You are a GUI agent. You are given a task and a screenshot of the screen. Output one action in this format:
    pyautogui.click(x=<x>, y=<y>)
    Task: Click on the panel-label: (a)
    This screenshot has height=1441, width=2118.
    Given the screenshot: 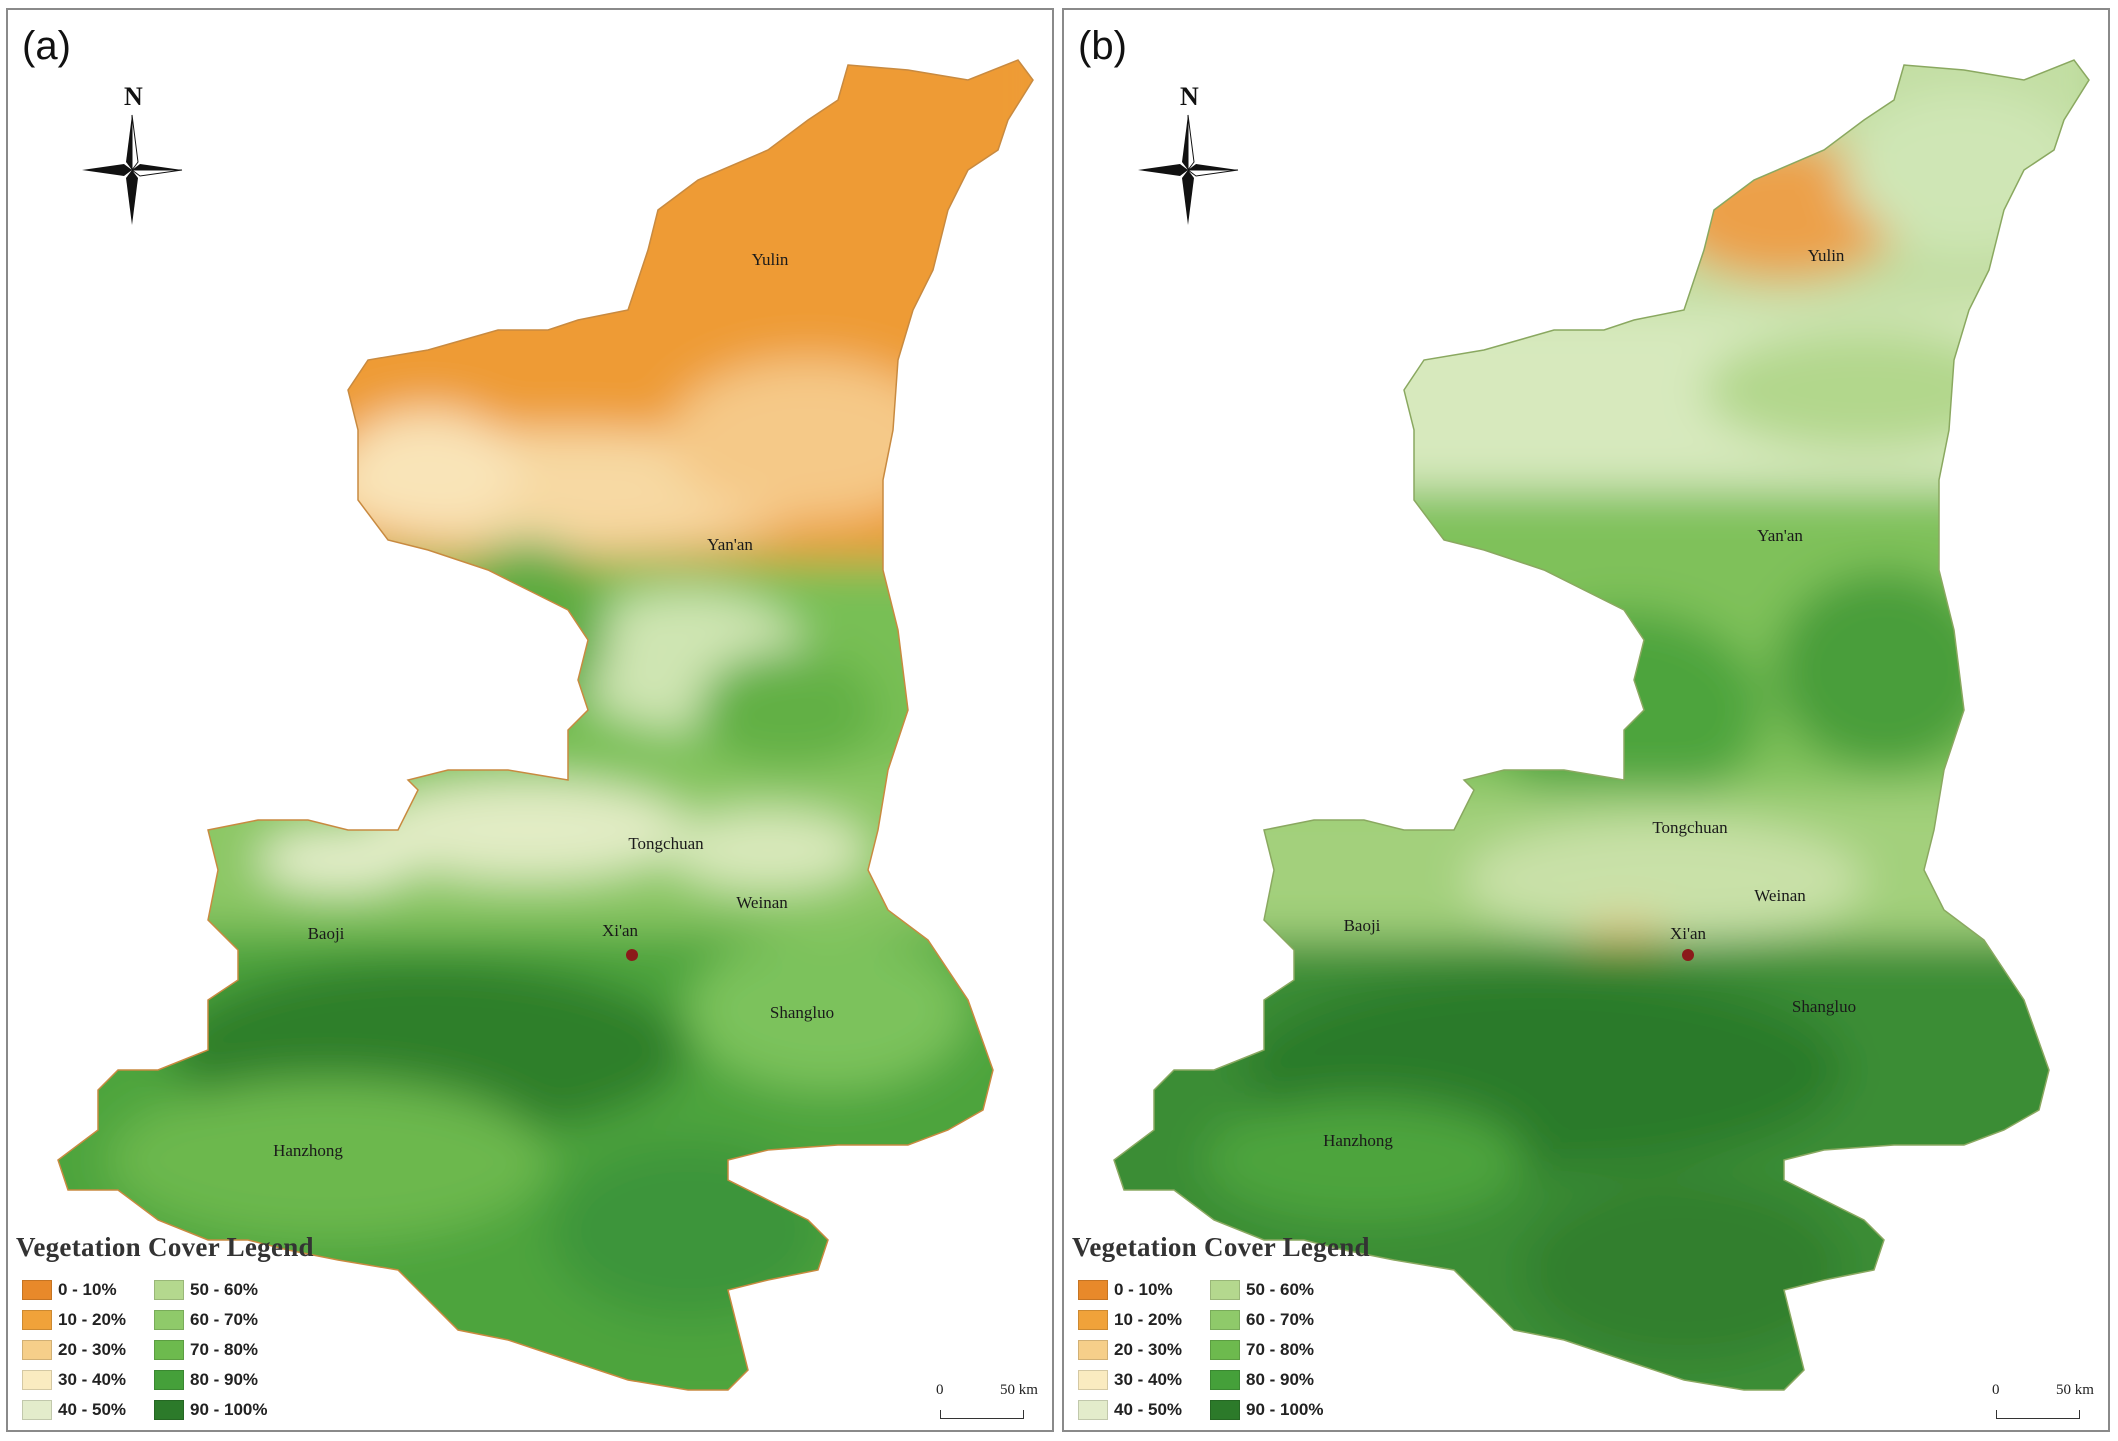 What is the action you would take?
    pyautogui.click(x=46, y=46)
    